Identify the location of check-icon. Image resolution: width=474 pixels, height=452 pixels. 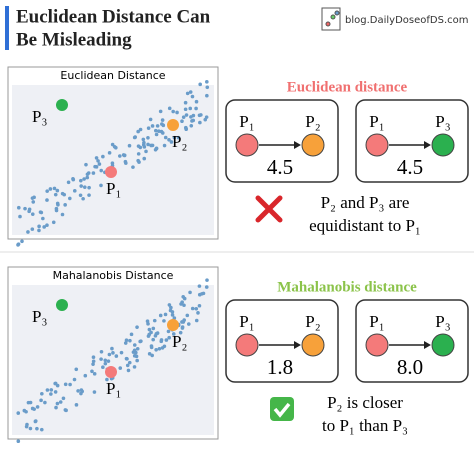
(282, 409).